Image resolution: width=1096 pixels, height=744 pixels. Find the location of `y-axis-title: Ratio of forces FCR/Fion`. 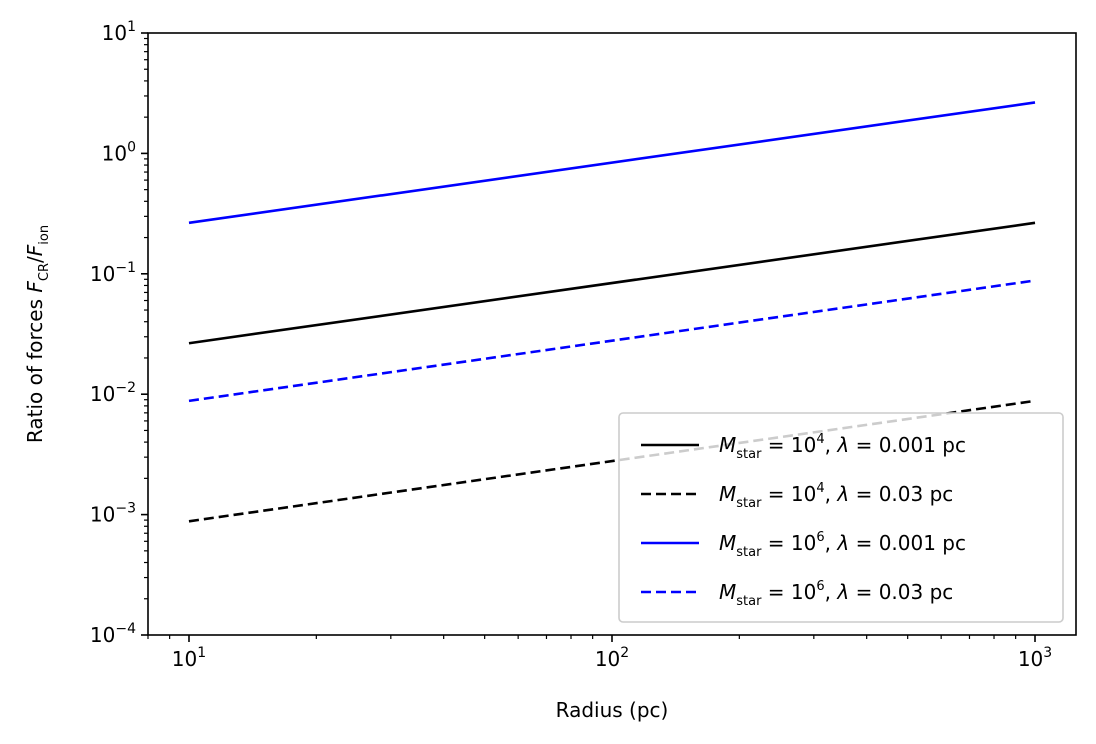

y-axis-title: Ratio of forces FCR/Fion is located at coordinates (37, 334).